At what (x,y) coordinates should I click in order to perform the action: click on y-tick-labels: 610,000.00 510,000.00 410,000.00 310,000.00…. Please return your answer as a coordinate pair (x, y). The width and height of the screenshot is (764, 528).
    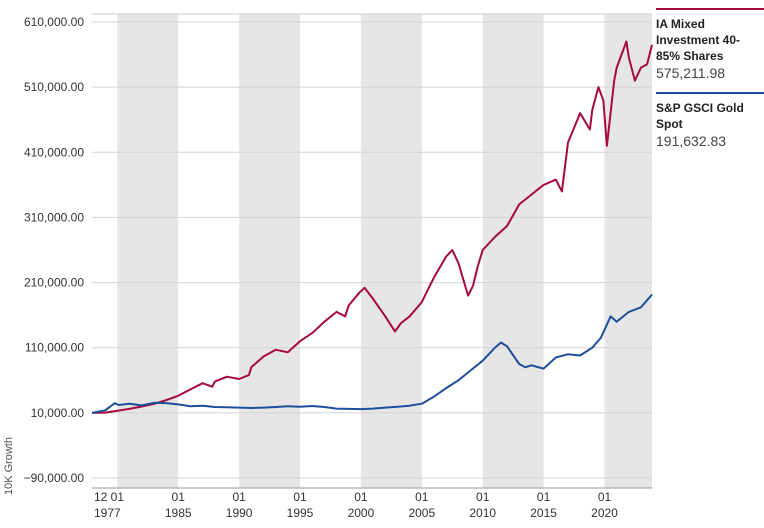
    Looking at the image, I should click on (54, 250).